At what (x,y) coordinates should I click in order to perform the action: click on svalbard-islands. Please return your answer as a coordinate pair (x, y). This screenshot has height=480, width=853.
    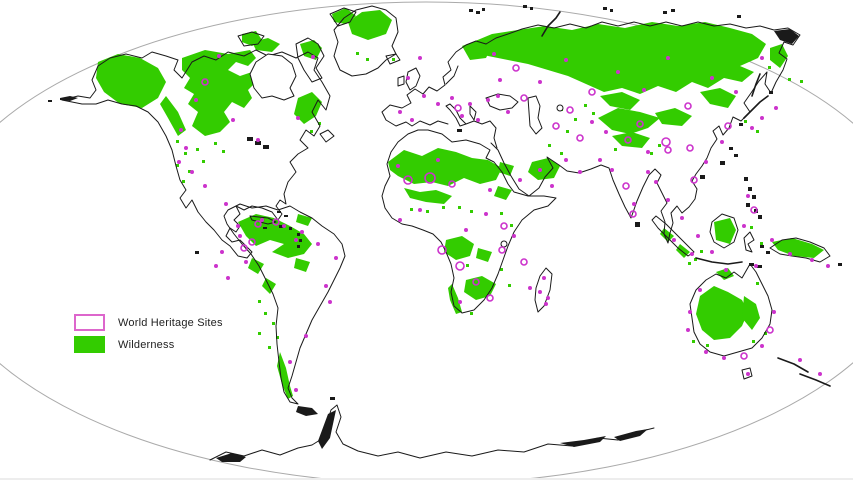
    Looking at the image, I should click on (605, 11).